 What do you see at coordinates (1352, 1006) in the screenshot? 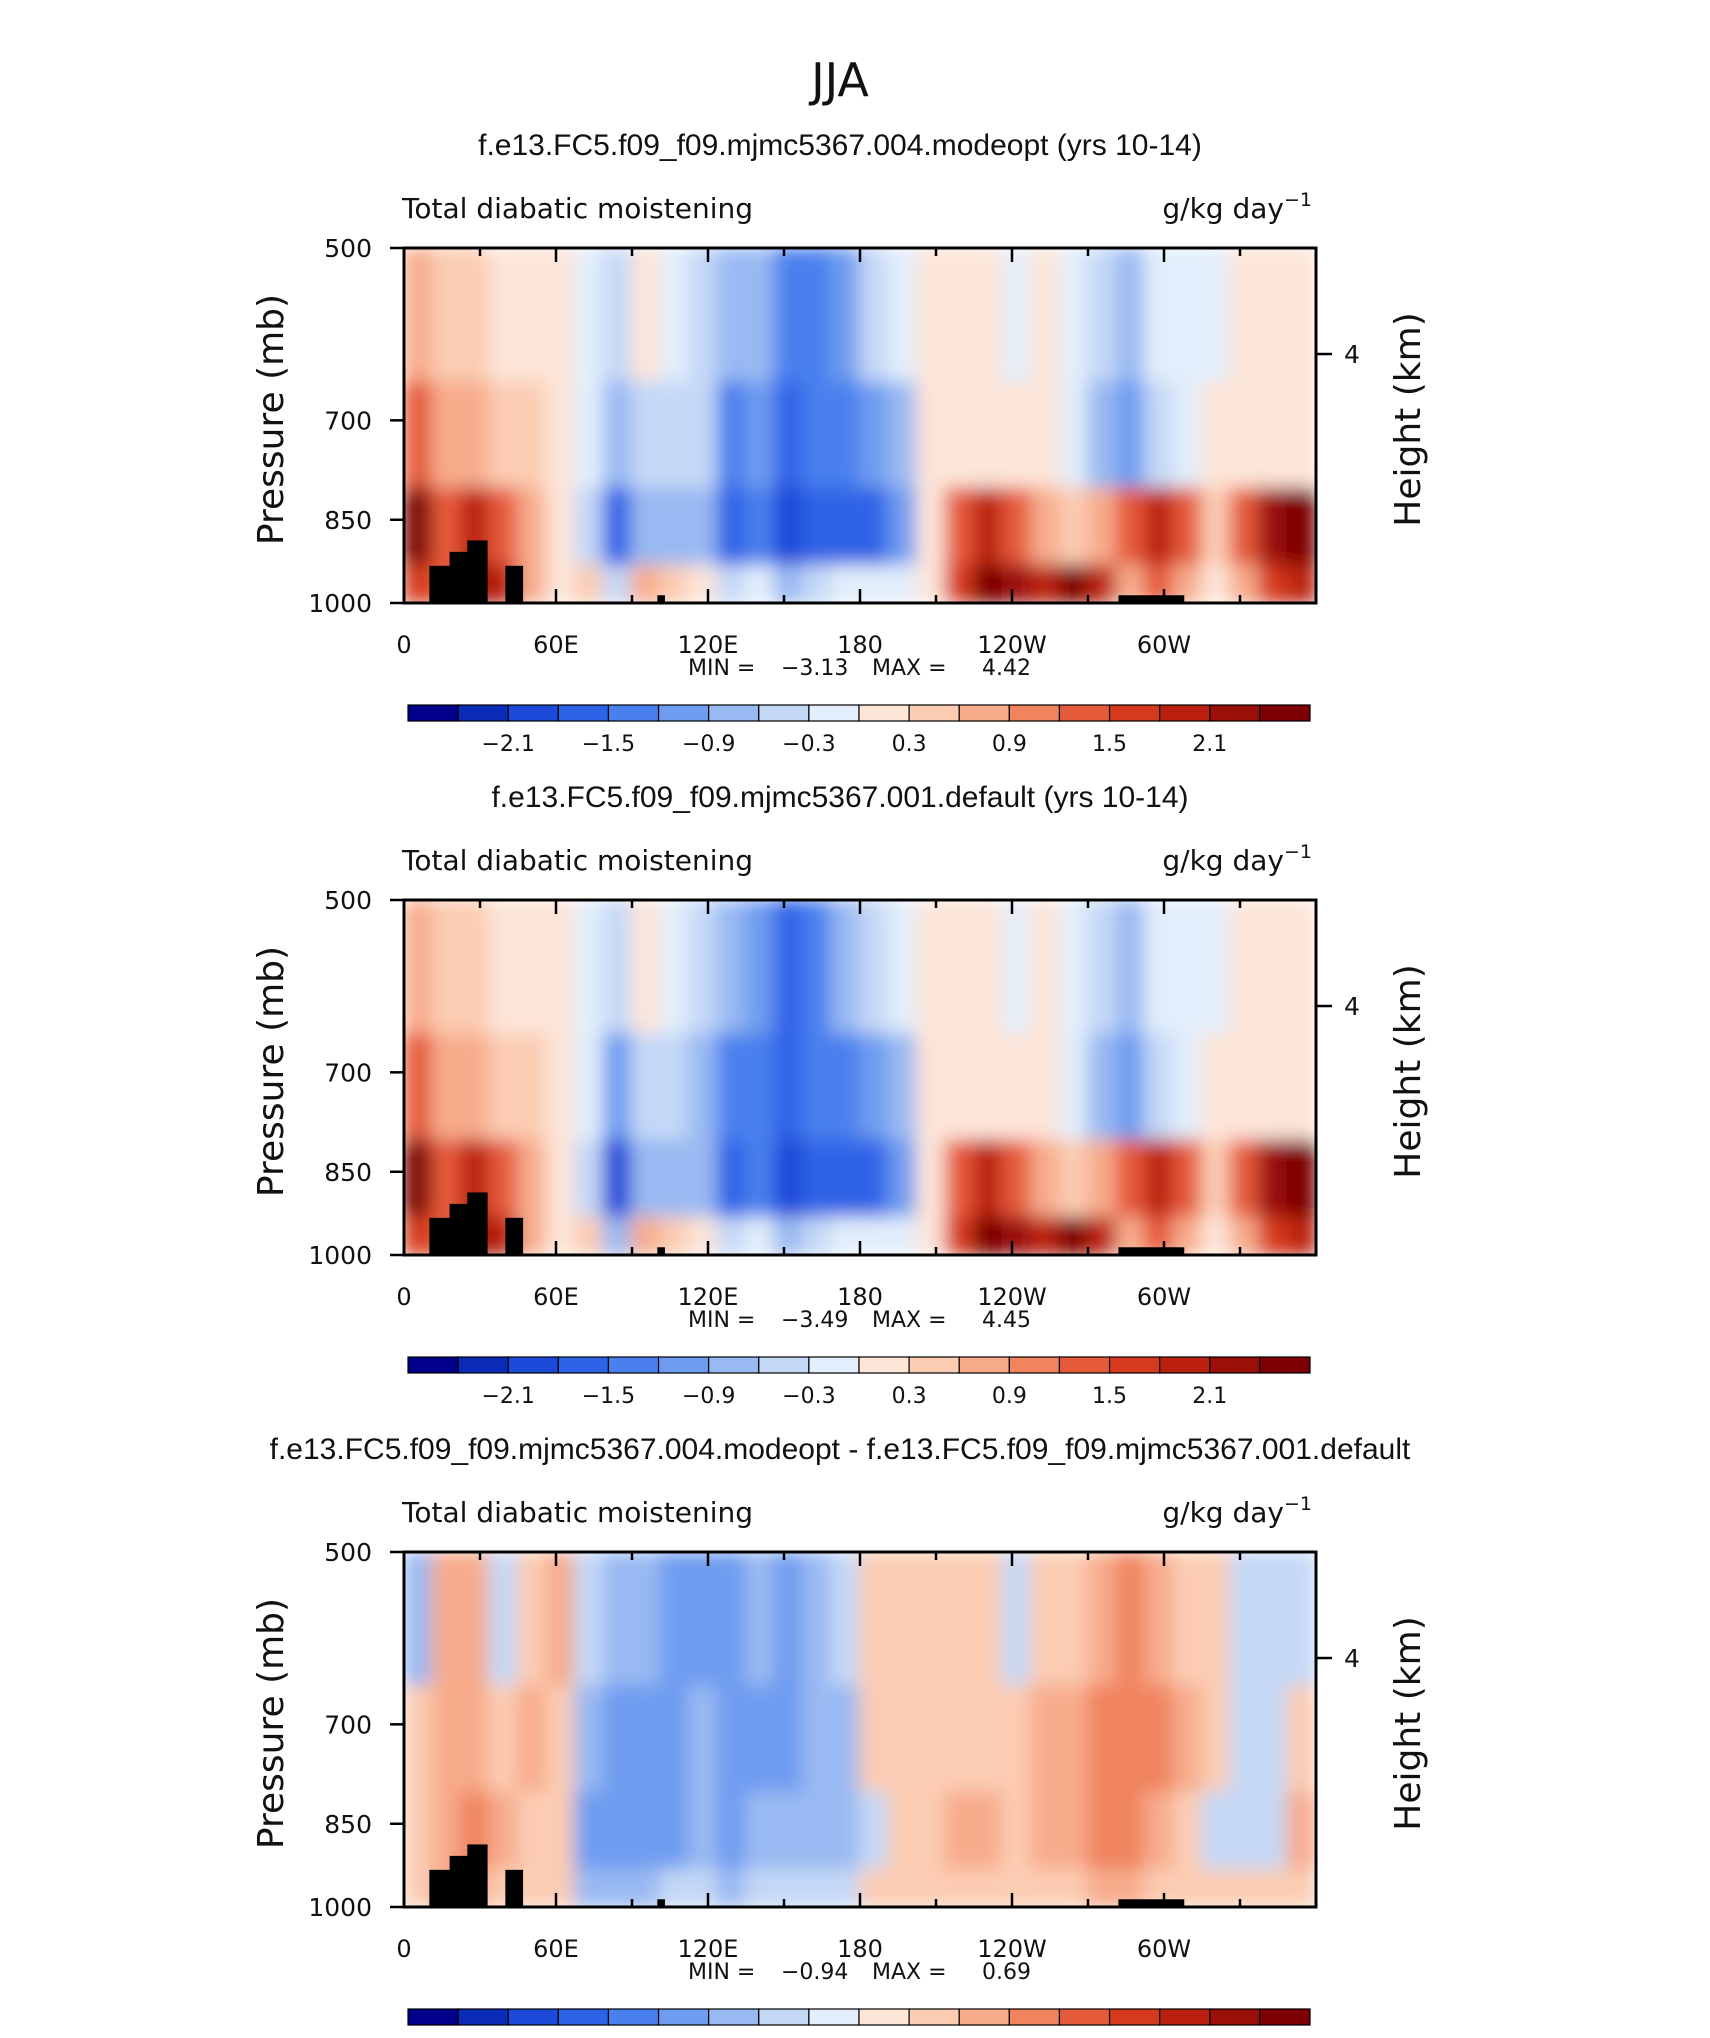
I see `right-tick-label: 4` at bounding box center [1352, 1006].